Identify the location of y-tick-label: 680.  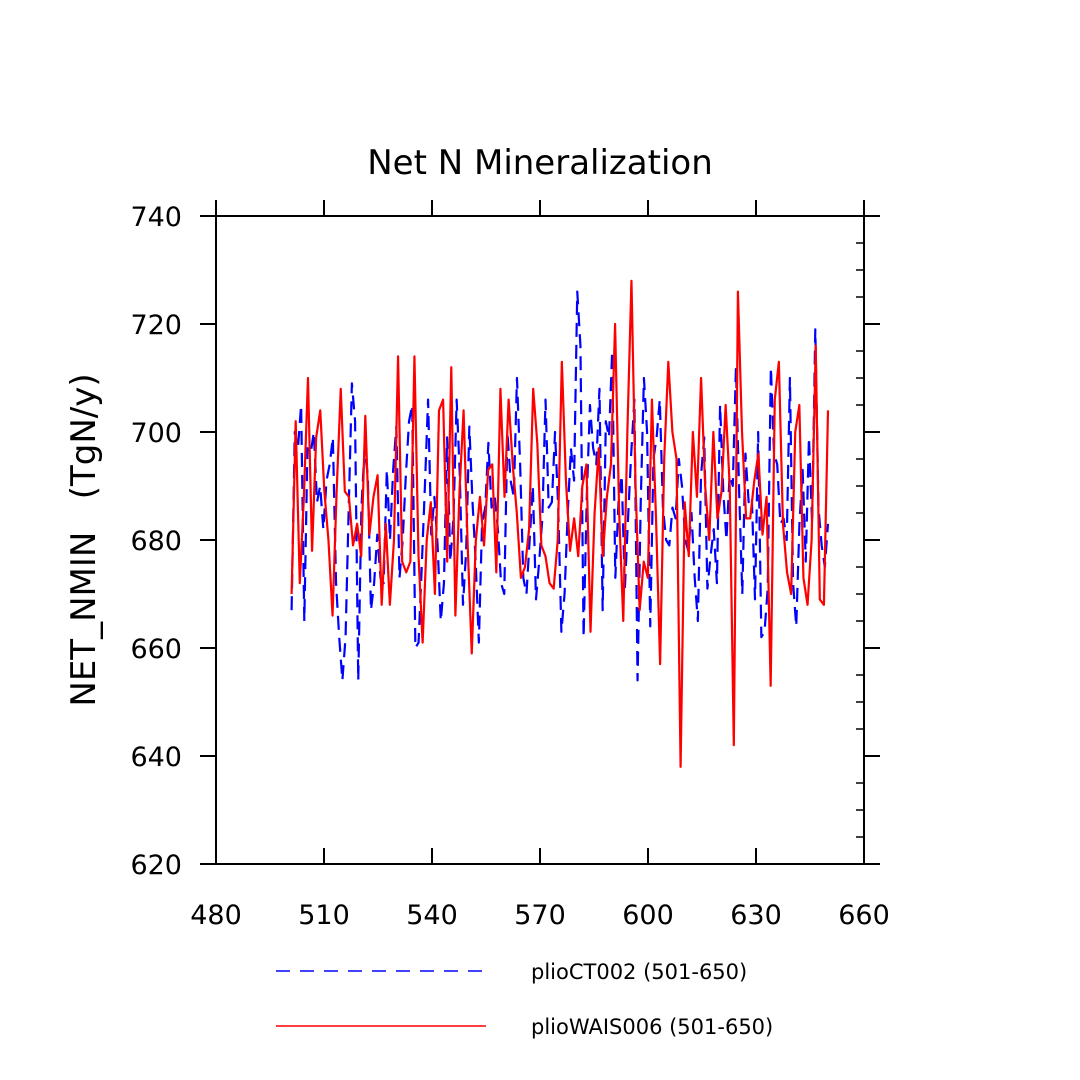
(156, 541).